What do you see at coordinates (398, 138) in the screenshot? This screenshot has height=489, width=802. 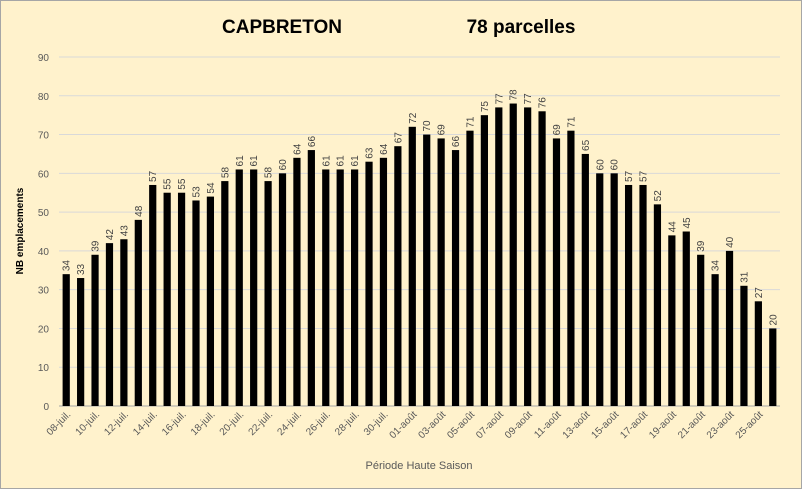 I see `data-label: 67` at bounding box center [398, 138].